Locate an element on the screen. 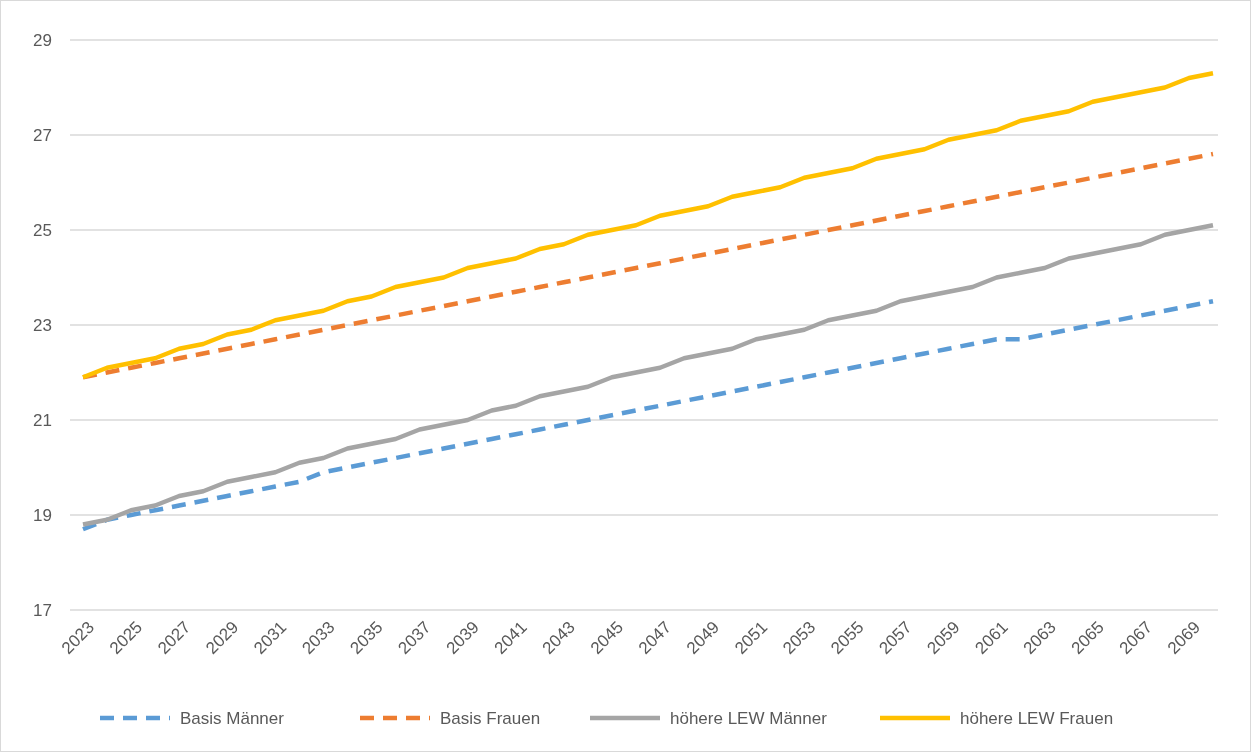  y-tick-label: 25 is located at coordinates (42, 230).